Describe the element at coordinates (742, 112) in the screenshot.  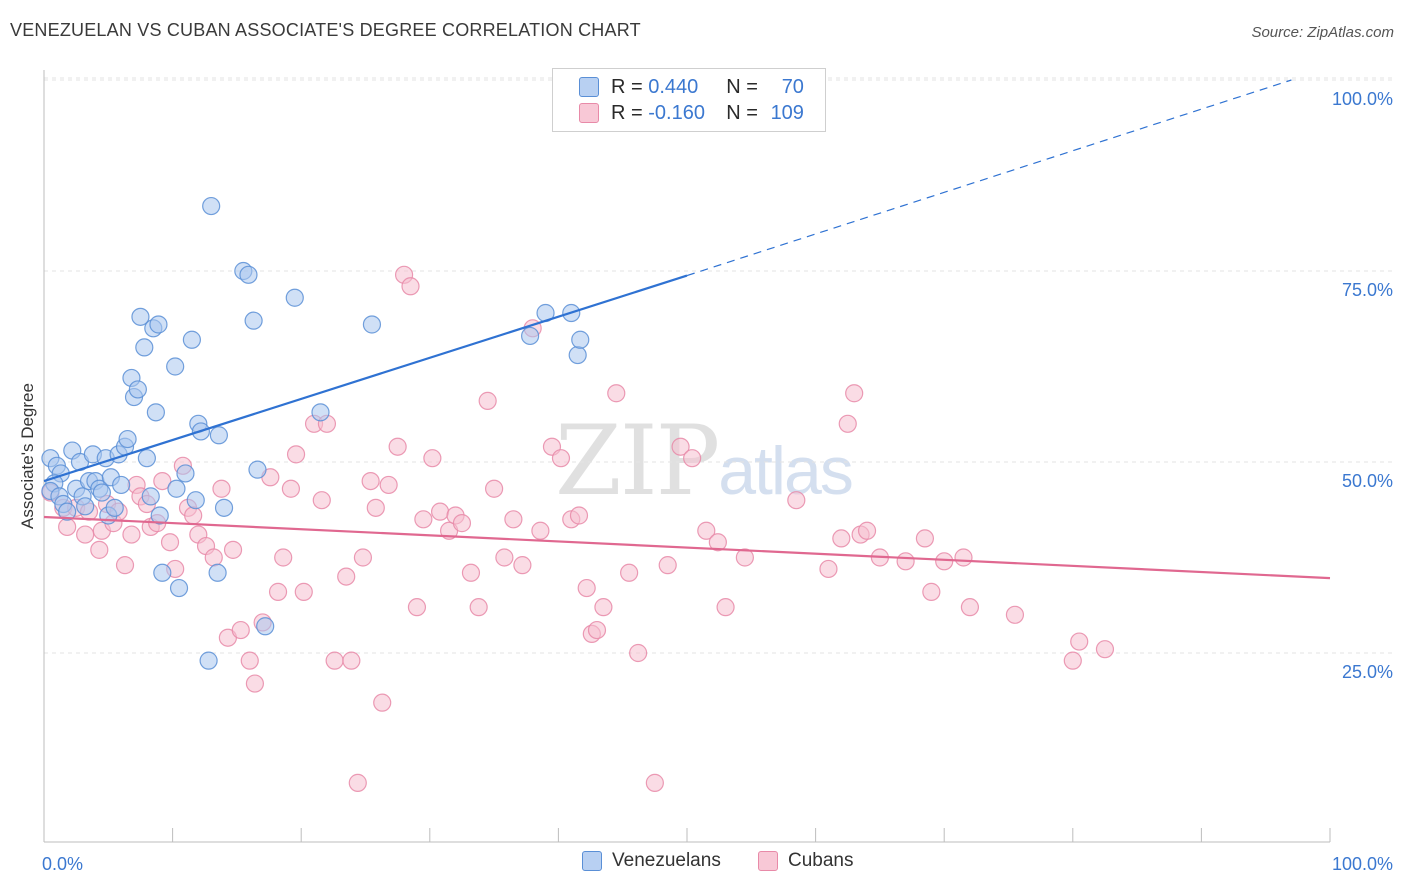
I see `cubans-n-label: N =` at that location.